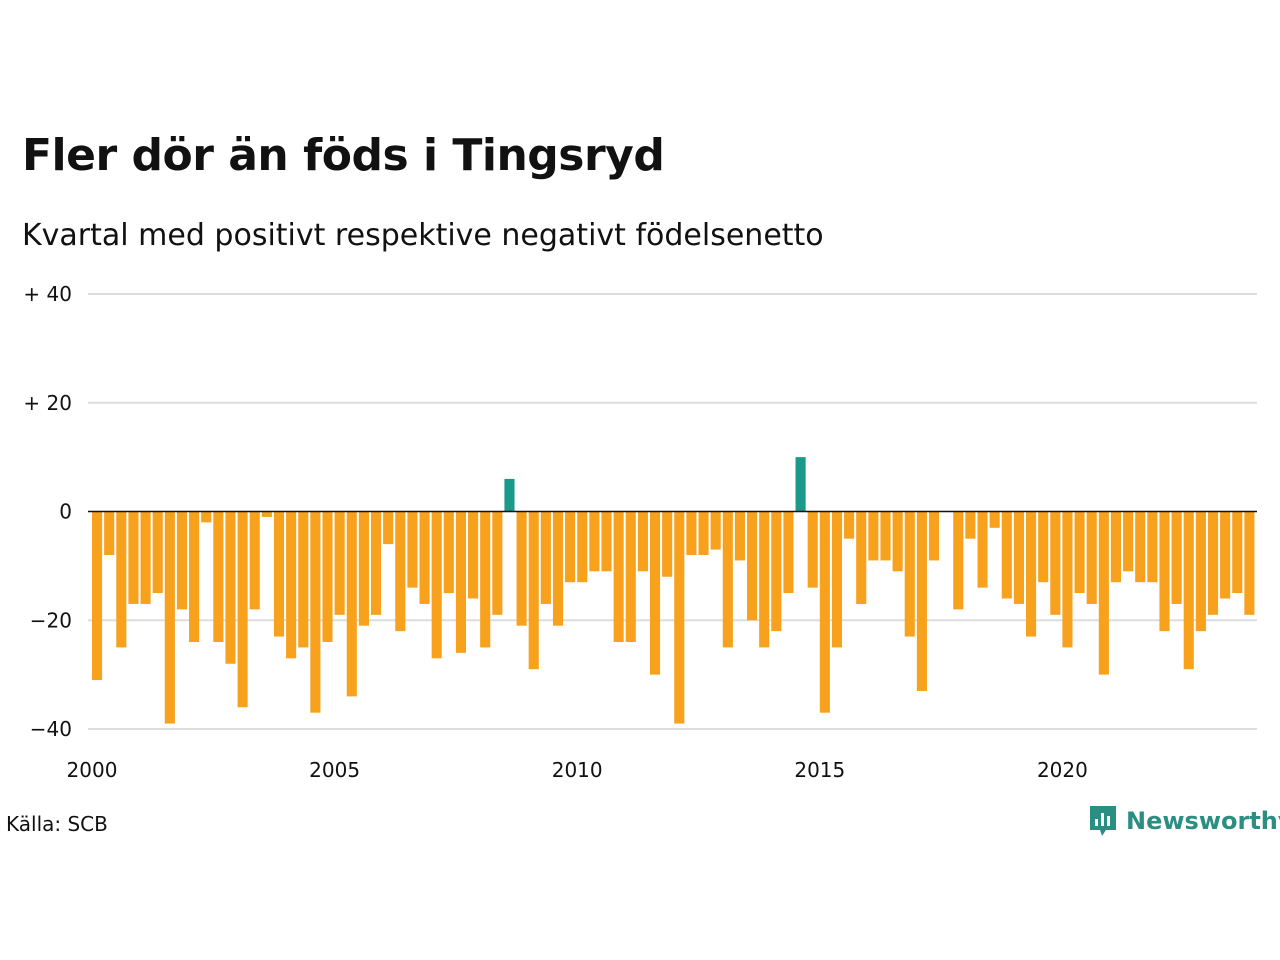  What do you see at coordinates (51, 620) in the screenshot?
I see `y-tick-label: −20` at bounding box center [51, 620].